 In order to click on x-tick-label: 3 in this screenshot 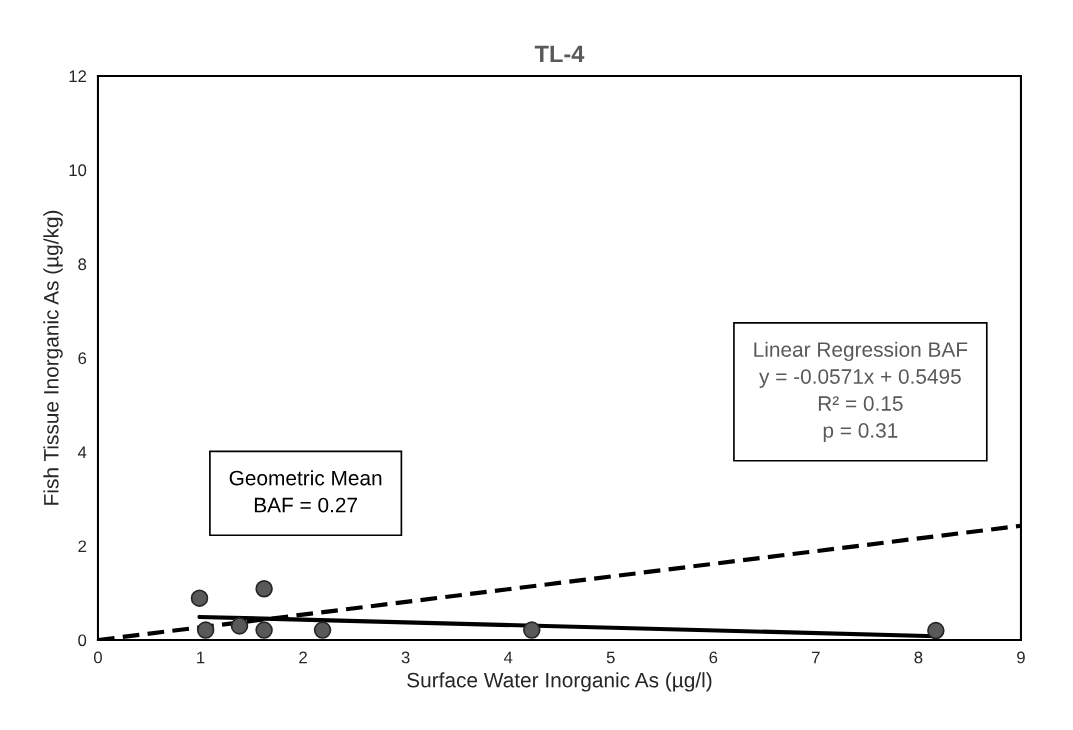, I will do `click(405, 657)`.